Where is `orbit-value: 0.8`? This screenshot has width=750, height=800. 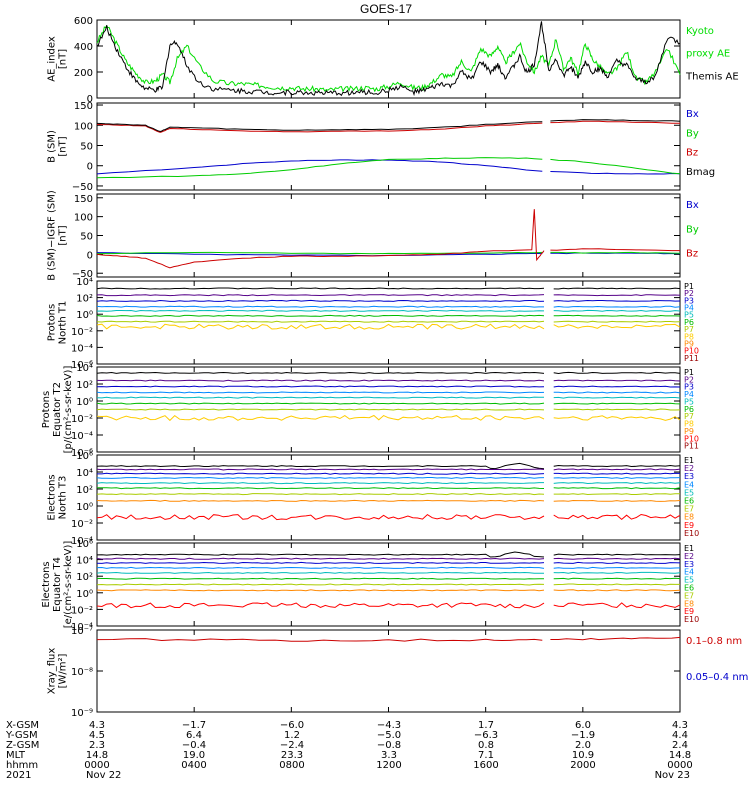
orbit-value: 0.8 is located at coordinates (486, 745).